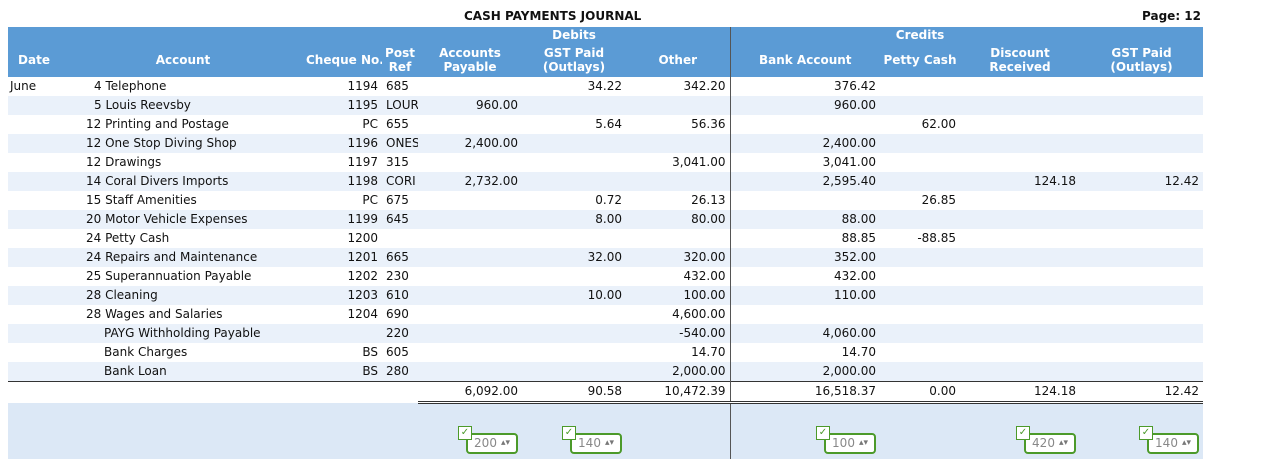 This screenshot has height=473, width=1263. Describe the element at coordinates (1046, 440) in the screenshot. I see `post-ref-stepper-discount-received: ✓ 420 ▴▾` at that location.